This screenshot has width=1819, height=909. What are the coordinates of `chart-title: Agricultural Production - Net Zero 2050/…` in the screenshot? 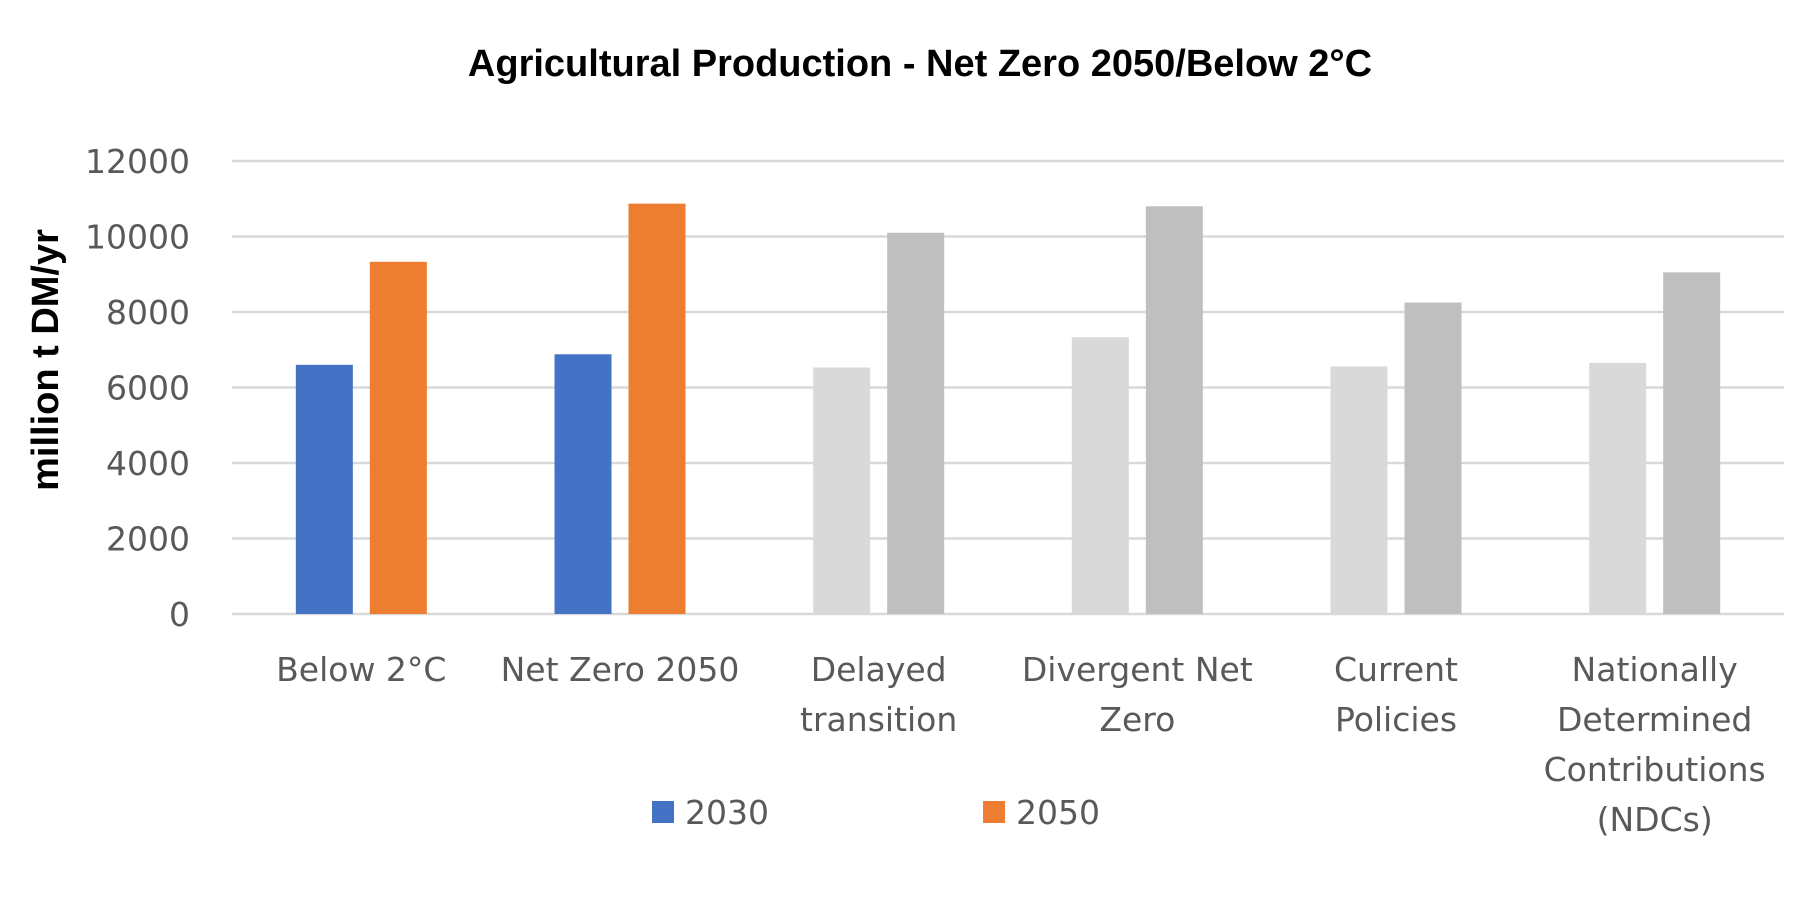 It's located at (920, 64).